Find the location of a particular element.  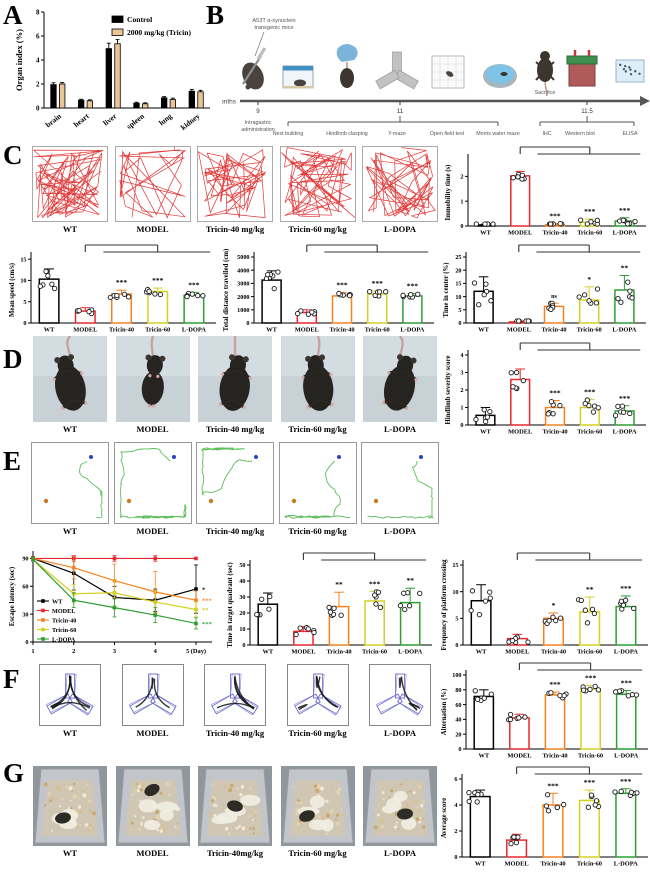

open-field-trace-slot: Tricin-60 mg/kg is located at coordinates (318, 190).